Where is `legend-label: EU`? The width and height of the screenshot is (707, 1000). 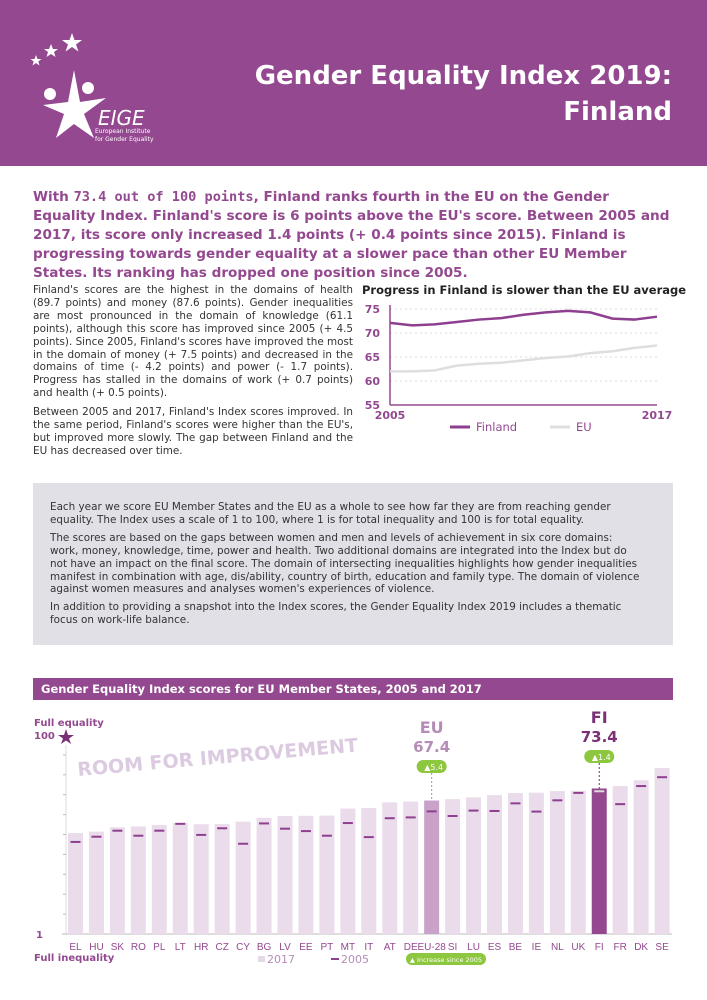
legend-label: EU is located at coordinates (584, 427).